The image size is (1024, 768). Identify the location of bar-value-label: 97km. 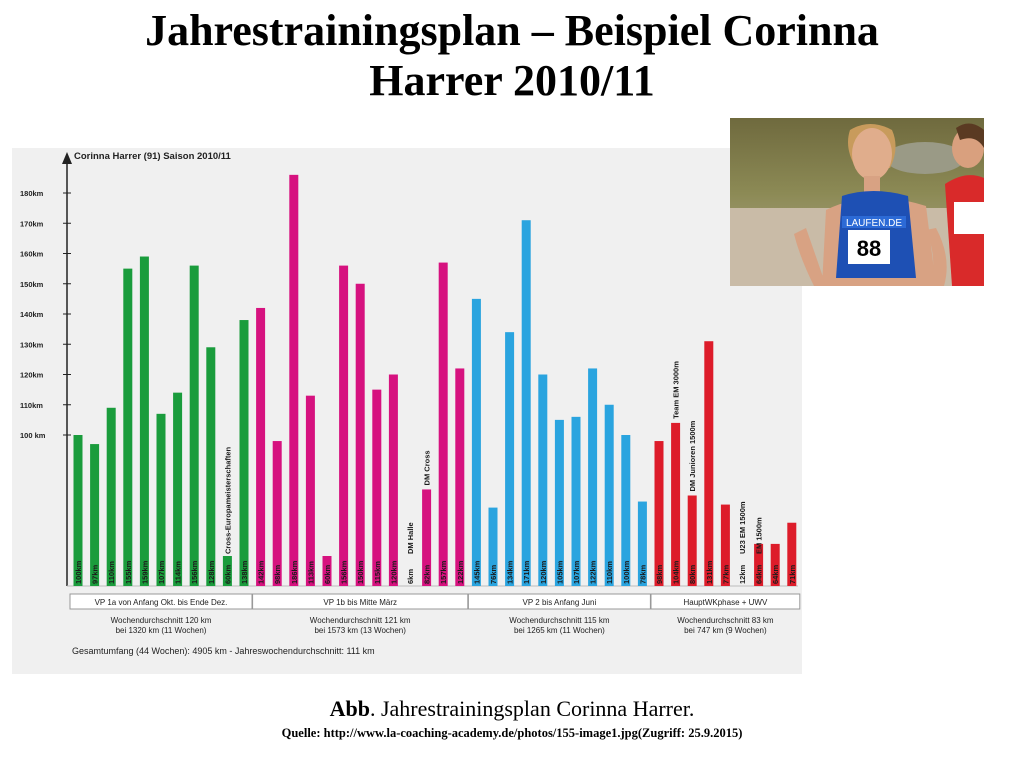
(95, 574).